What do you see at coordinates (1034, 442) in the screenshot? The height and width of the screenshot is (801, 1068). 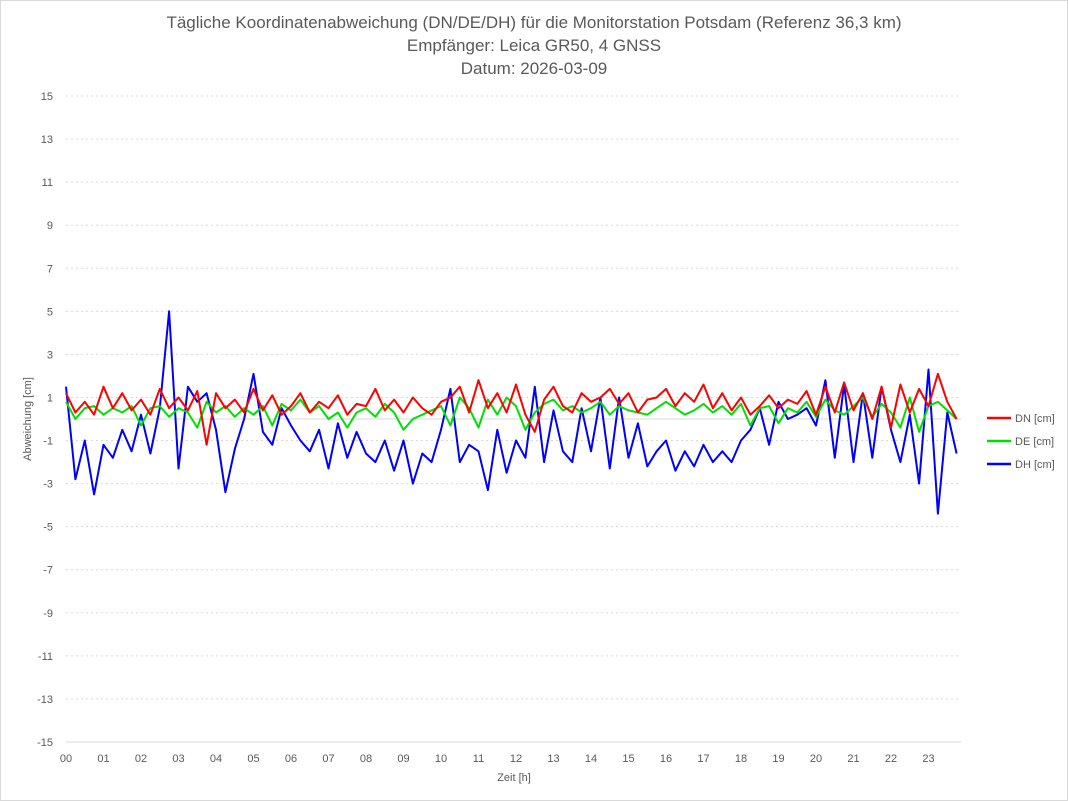 I see `legend-label: DE [cm]` at bounding box center [1034, 442].